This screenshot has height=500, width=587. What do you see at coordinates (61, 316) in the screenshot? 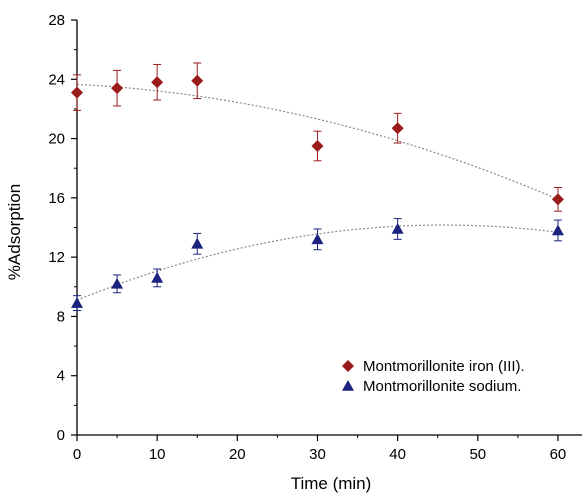
I see `y-tick-label: 8` at bounding box center [61, 316].